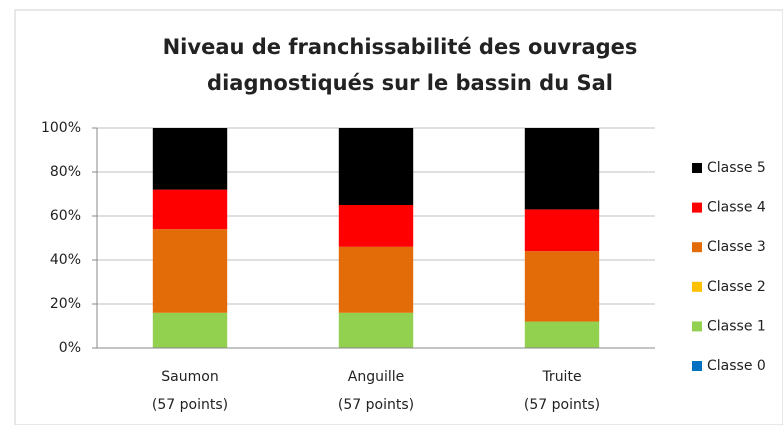 The image size is (783, 425). I want to click on legend-label: Classe 1, so click(736, 326).